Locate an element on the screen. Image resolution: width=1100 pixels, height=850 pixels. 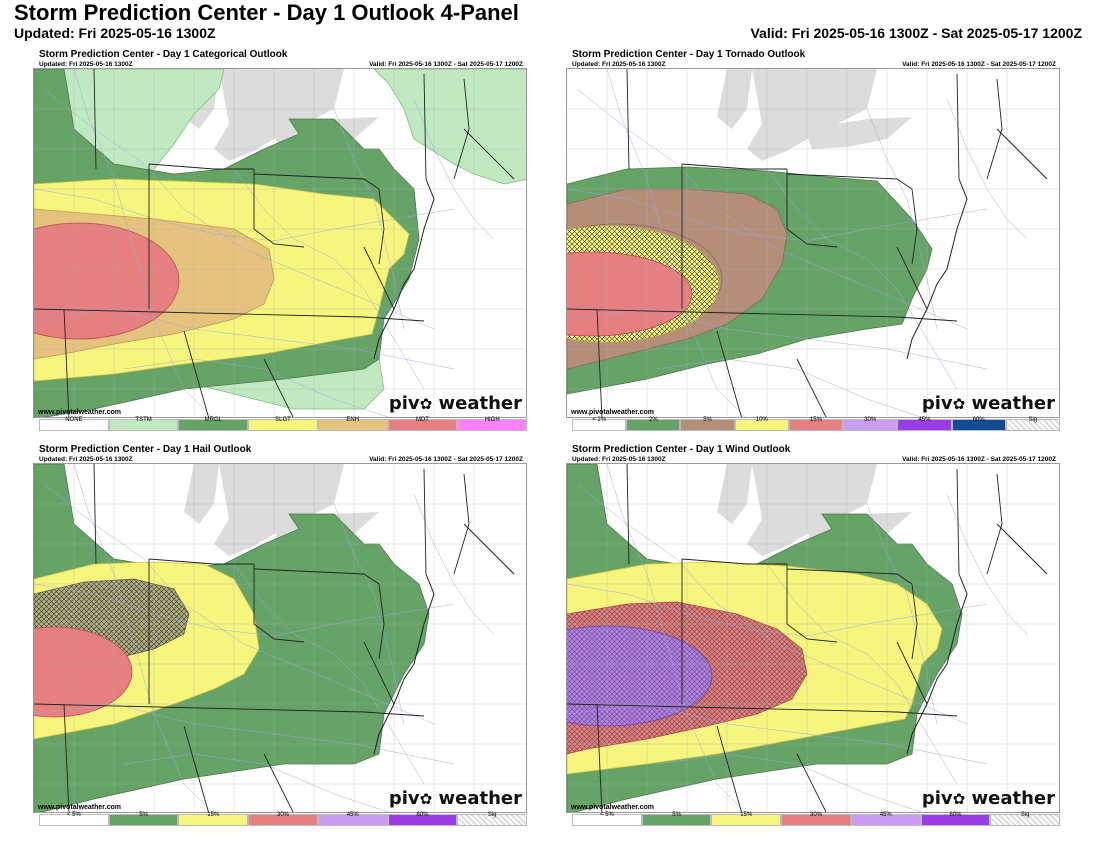
legend-item: MRGL is located at coordinates (213, 424).